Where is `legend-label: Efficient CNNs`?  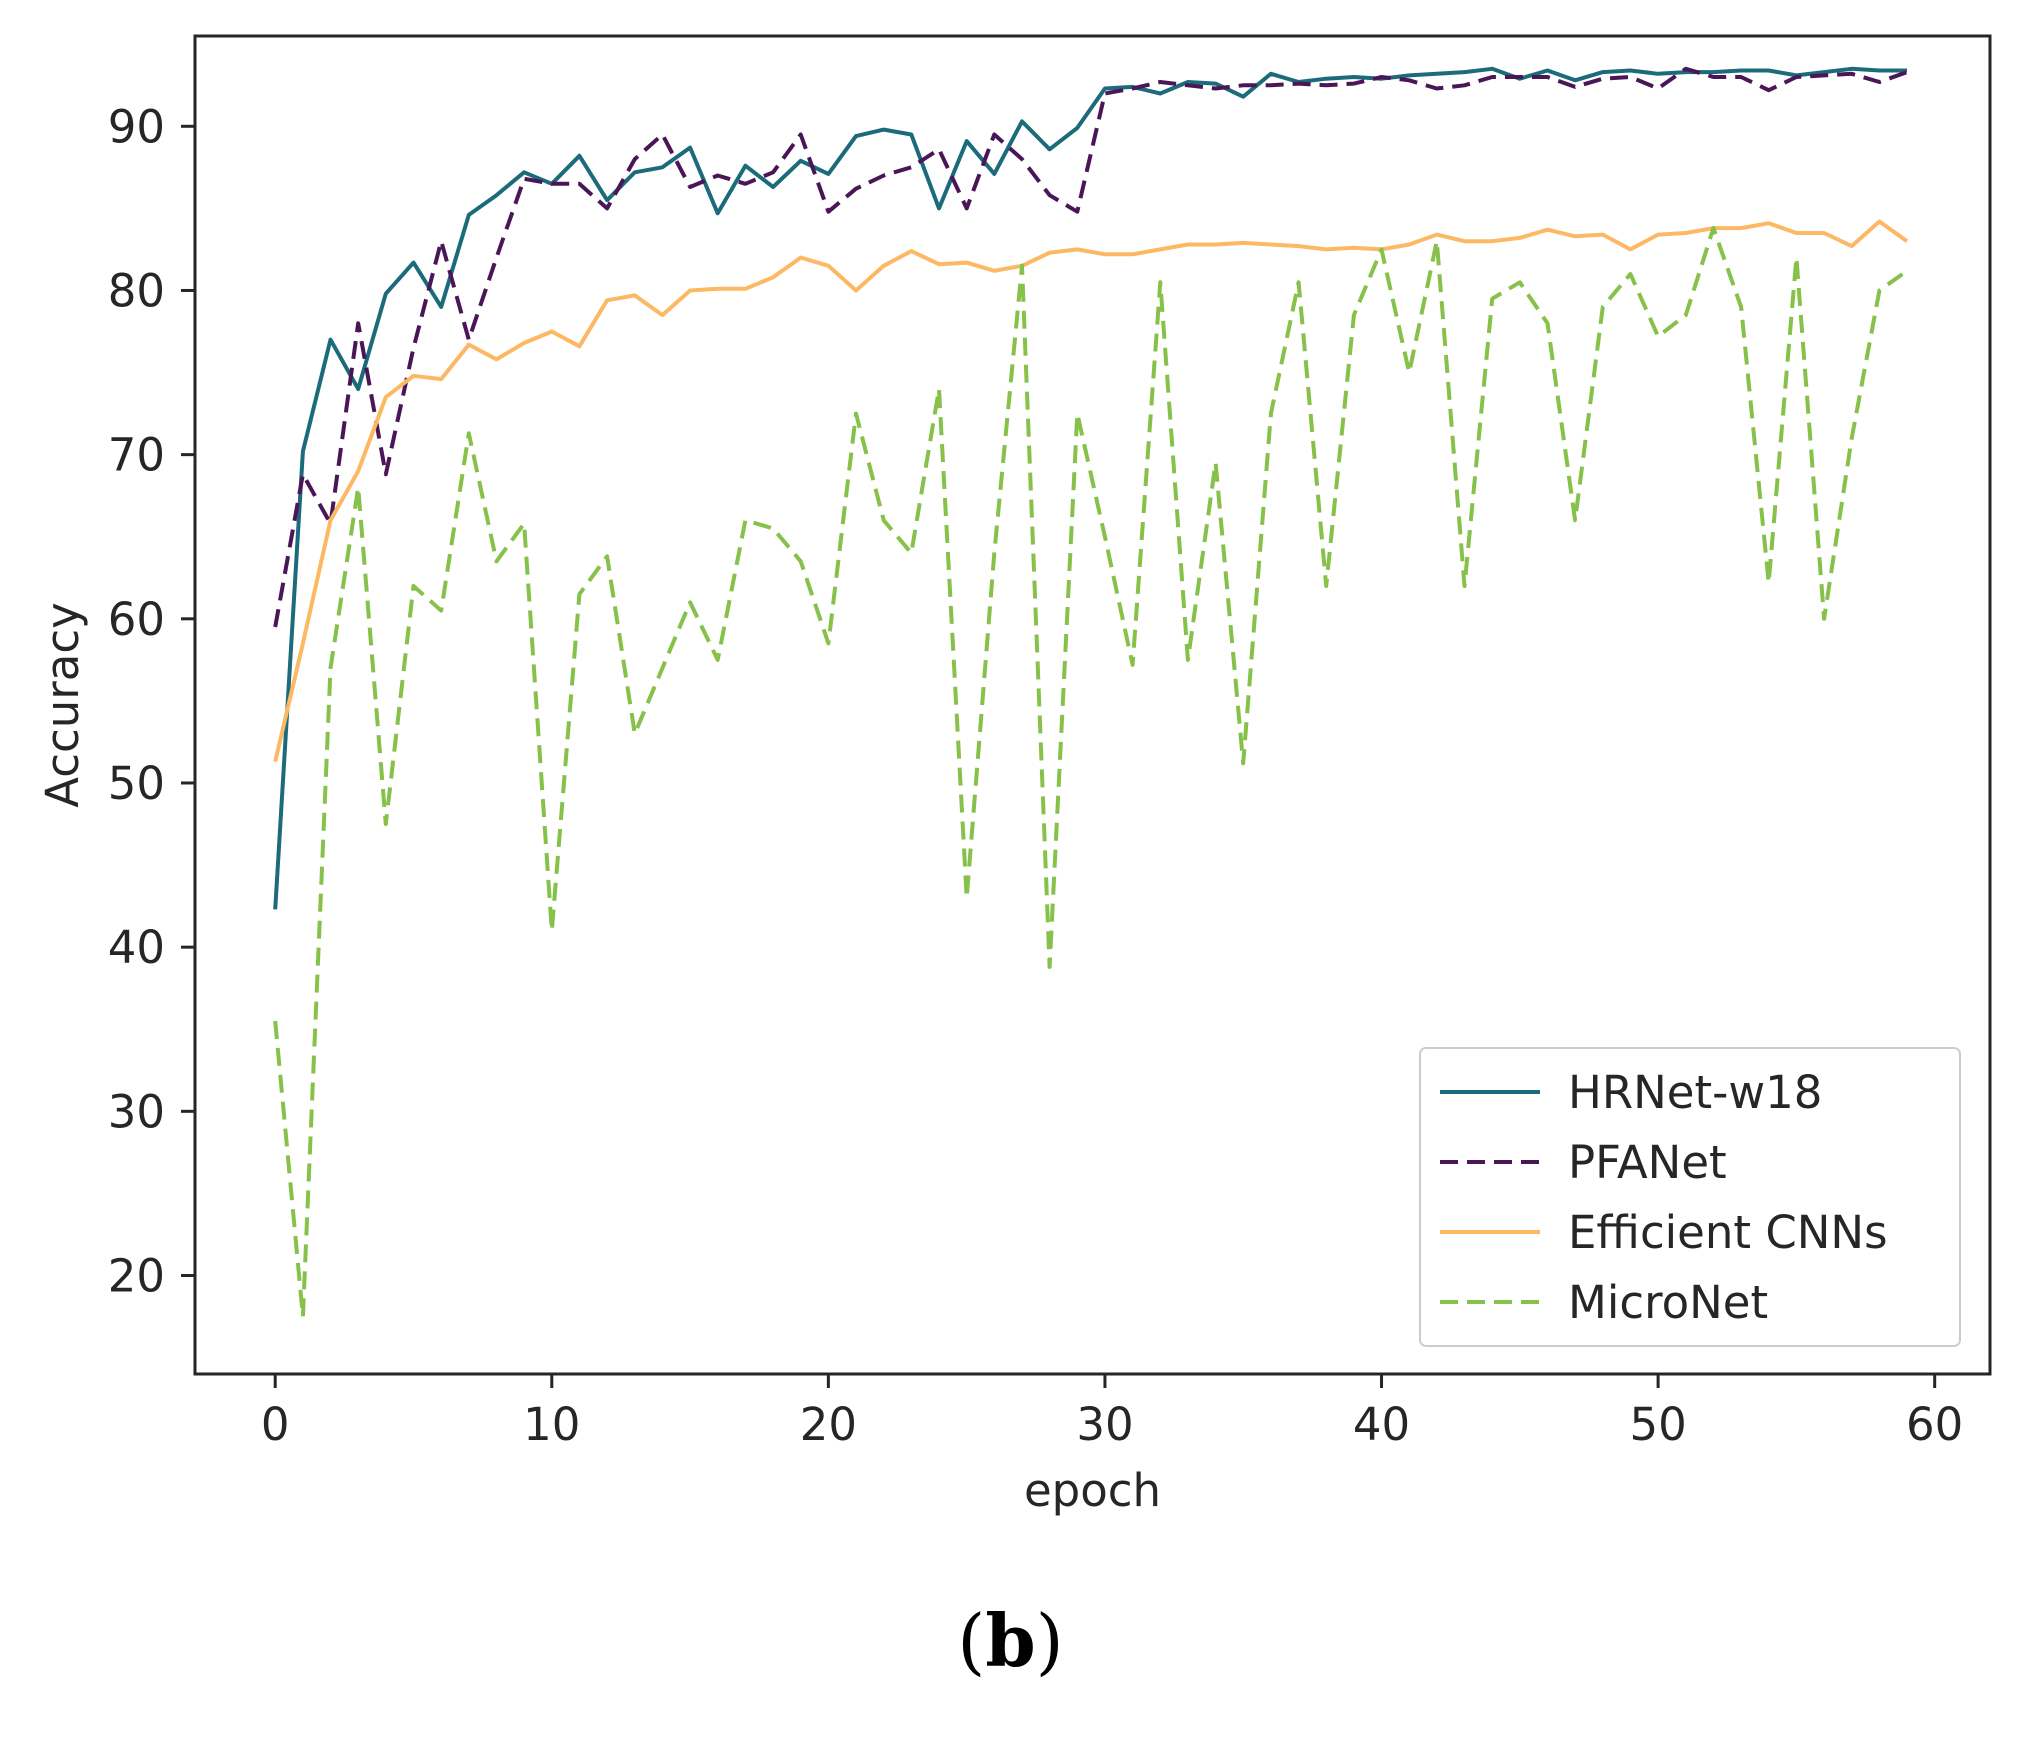
legend-label: Efficient CNNs is located at coordinates (1728, 1232).